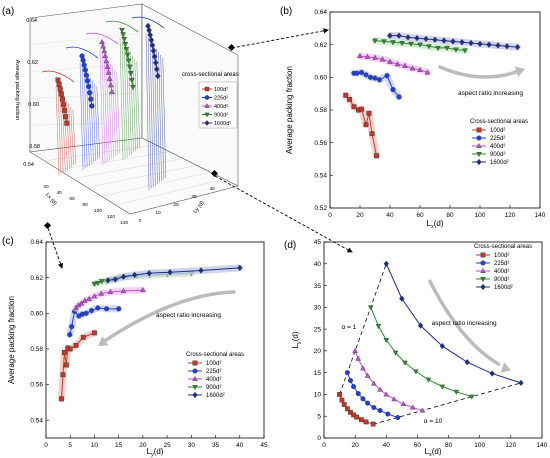 The height and width of the screenshot is (458, 550). What do you see at coordinates (433, 421) in the screenshot?
I see `alpha-10-label: α = 10` at bounding box center [433, 421].